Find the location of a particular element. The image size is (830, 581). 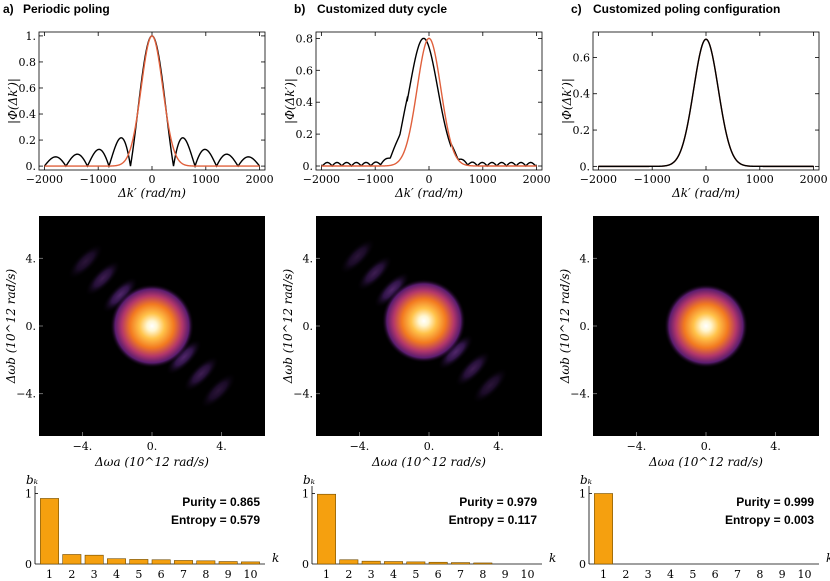

x-tick-label: −2000 is located at coordinates (321, 179).